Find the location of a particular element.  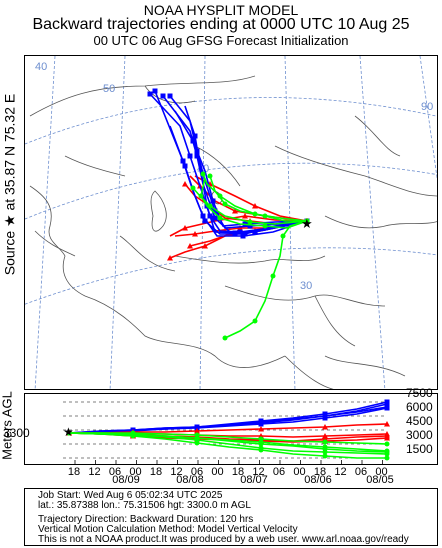

start-height-label: 3300 is located at coordinates (16, 433).